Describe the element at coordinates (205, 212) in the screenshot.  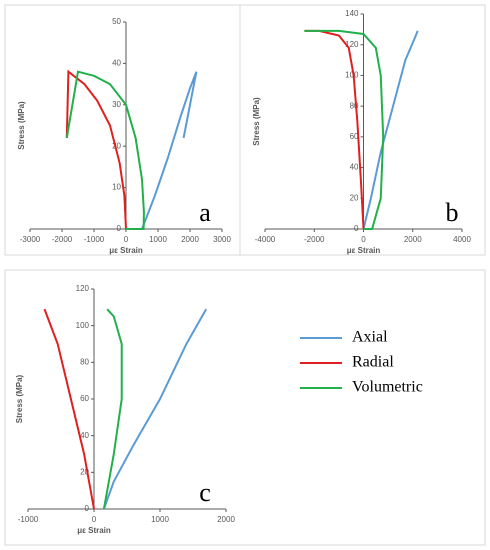
I see `panel-label: a` at that location.